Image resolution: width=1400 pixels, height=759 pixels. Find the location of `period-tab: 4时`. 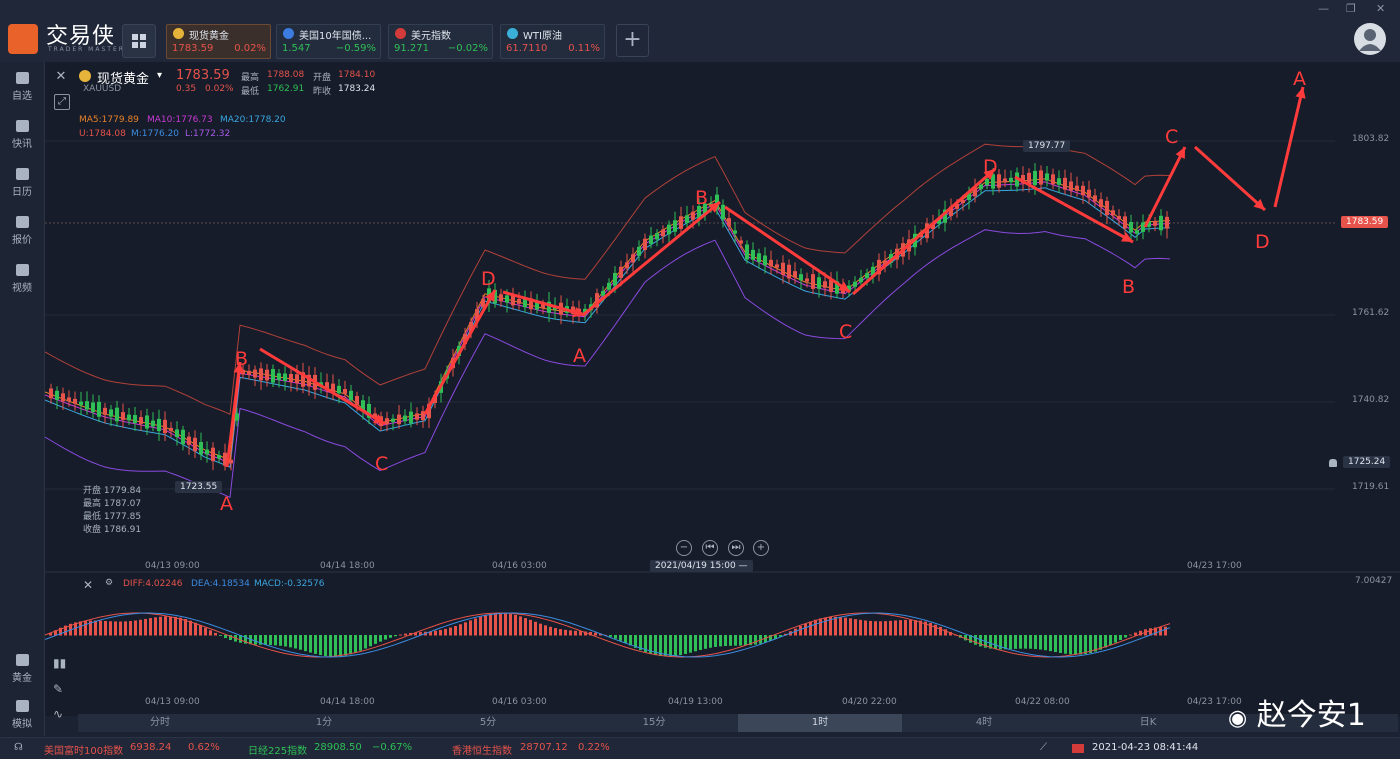

period-tab: 4时 is located at coordinates (984, 722).